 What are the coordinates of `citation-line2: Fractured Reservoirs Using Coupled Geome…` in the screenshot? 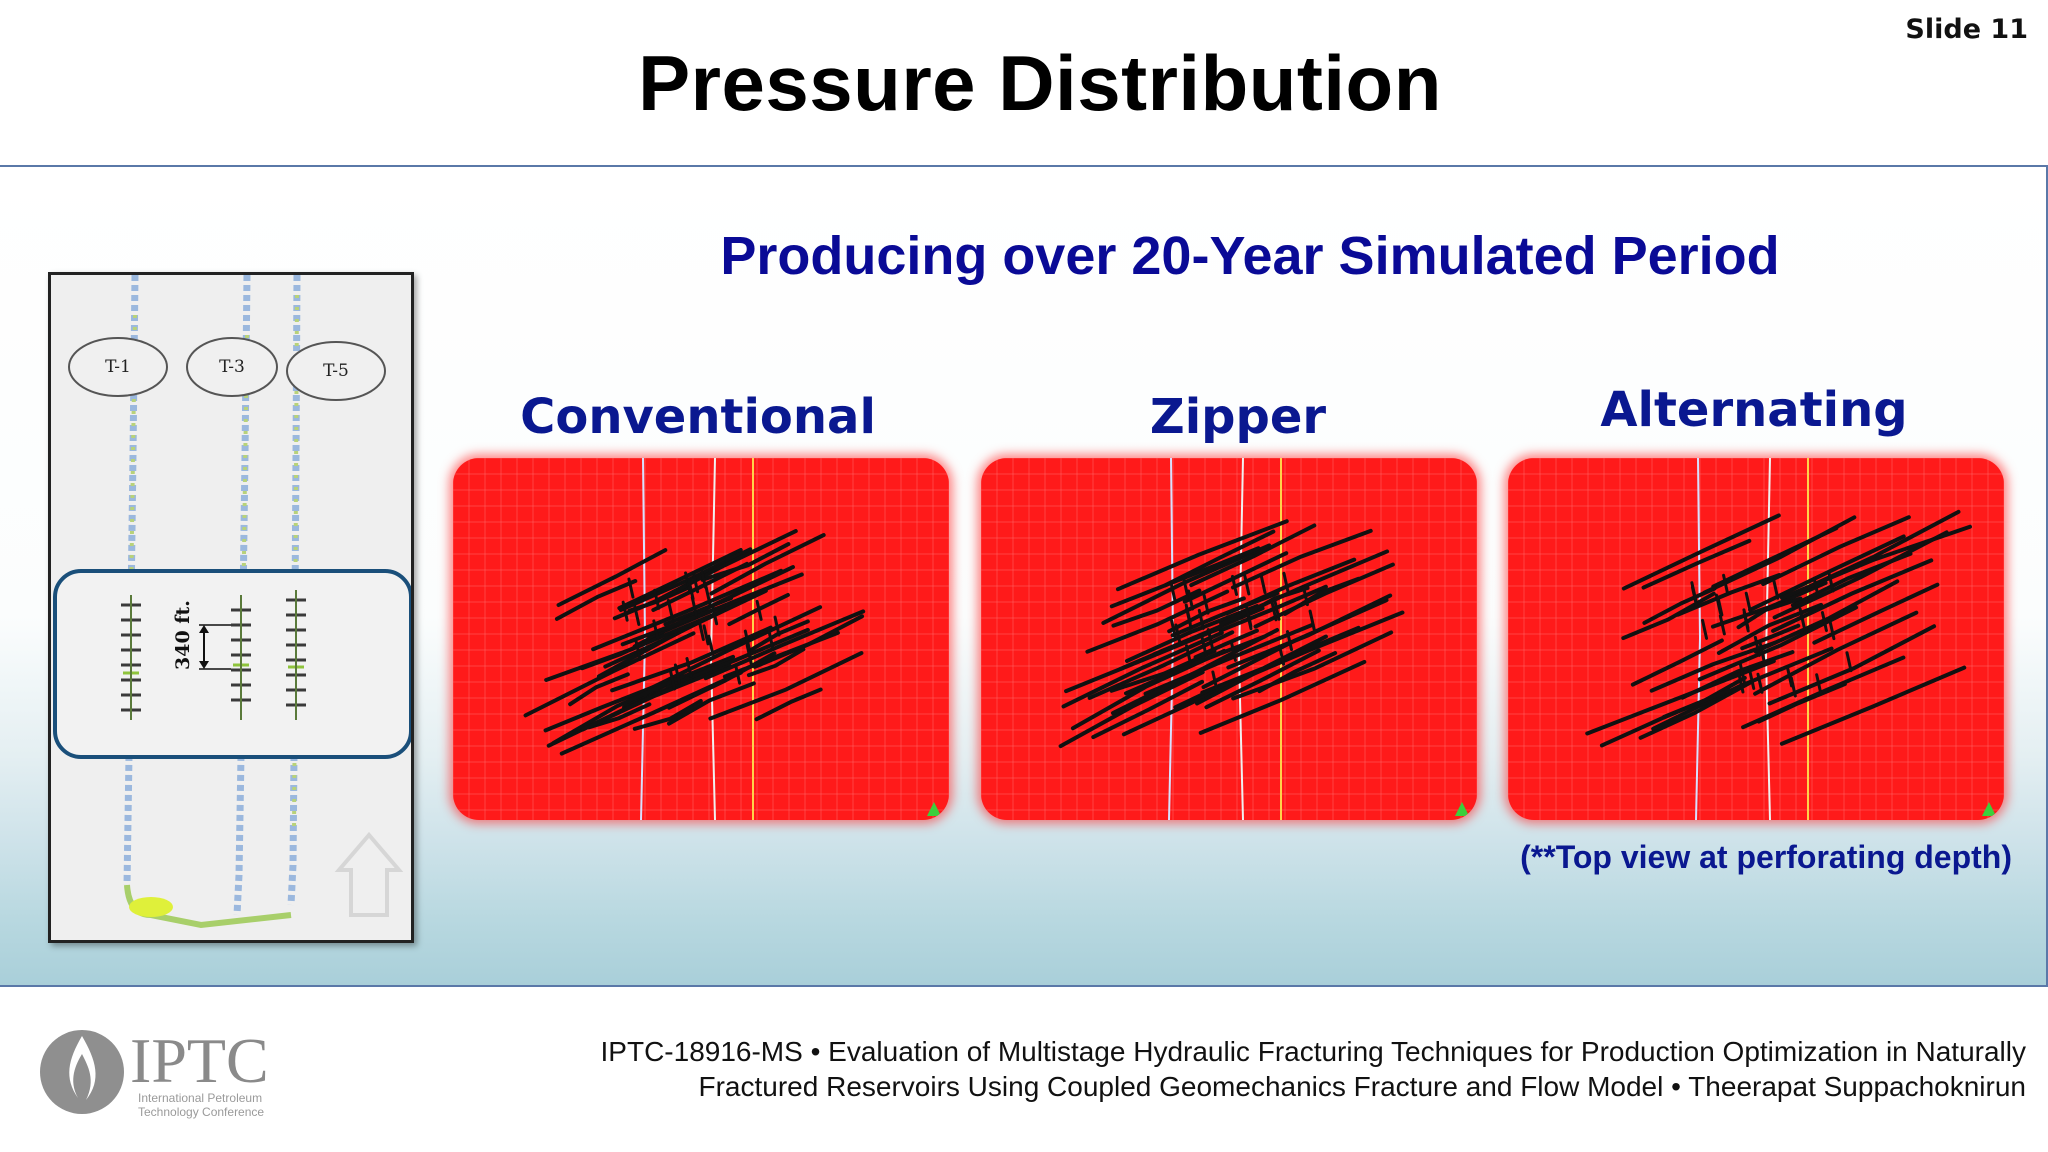 It's located at (1362, 1086).